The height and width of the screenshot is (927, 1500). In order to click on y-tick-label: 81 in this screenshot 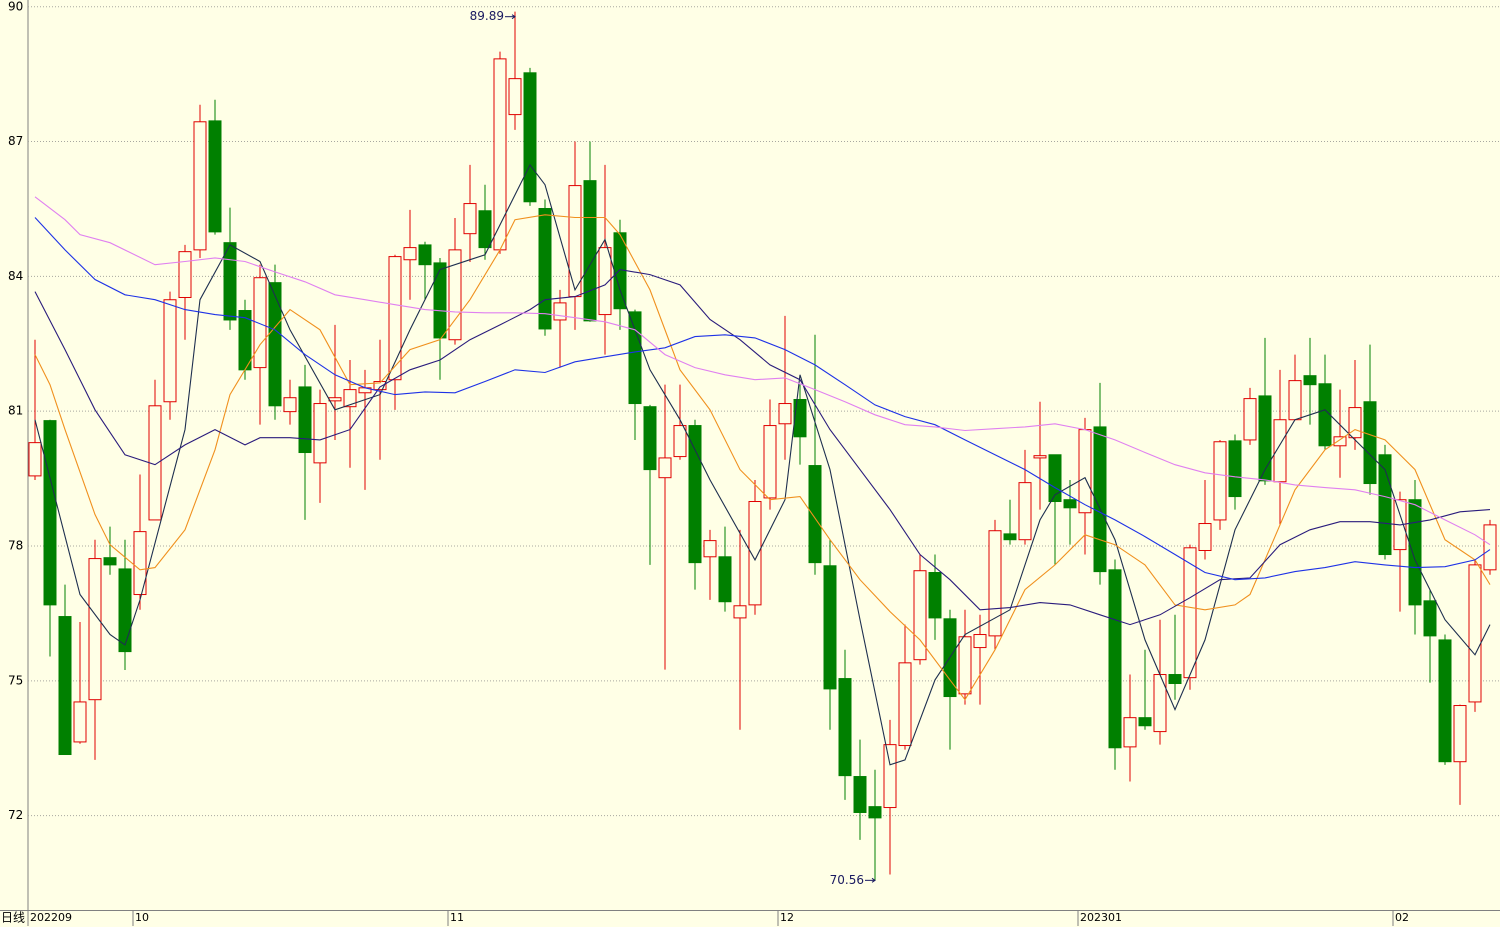, I will do `click(15, 411)`.